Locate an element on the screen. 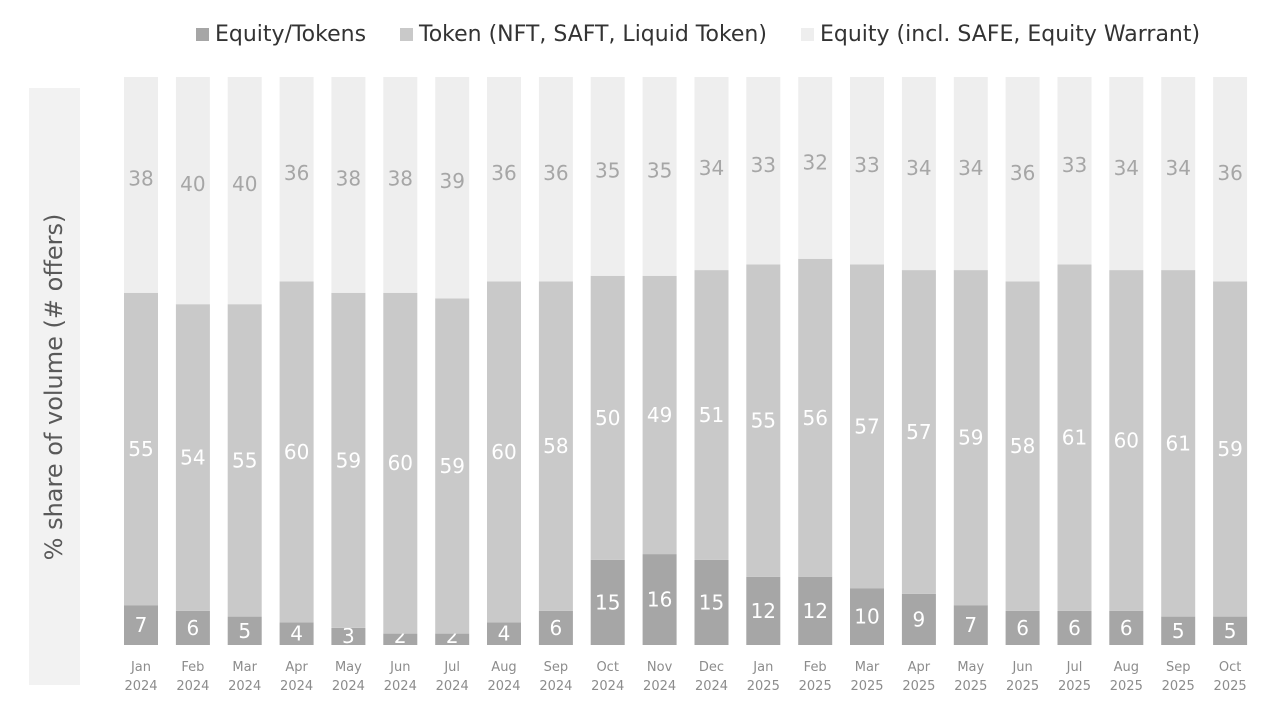 The image size is (1280, 710). data-label-s2-7: 36 is located at coordinates (503, 173).